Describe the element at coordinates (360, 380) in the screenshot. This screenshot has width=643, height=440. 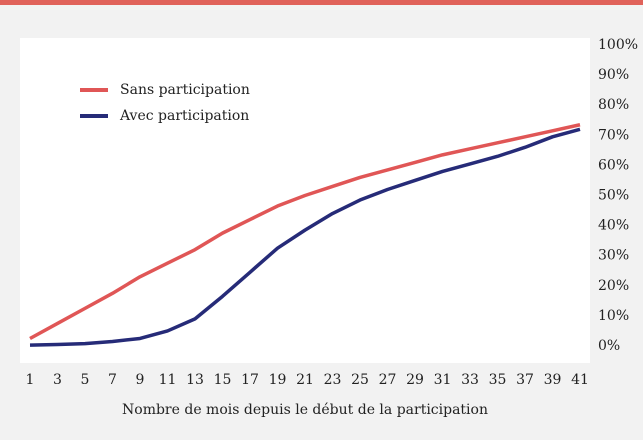
I see `x-tick-label: 25` at that location.